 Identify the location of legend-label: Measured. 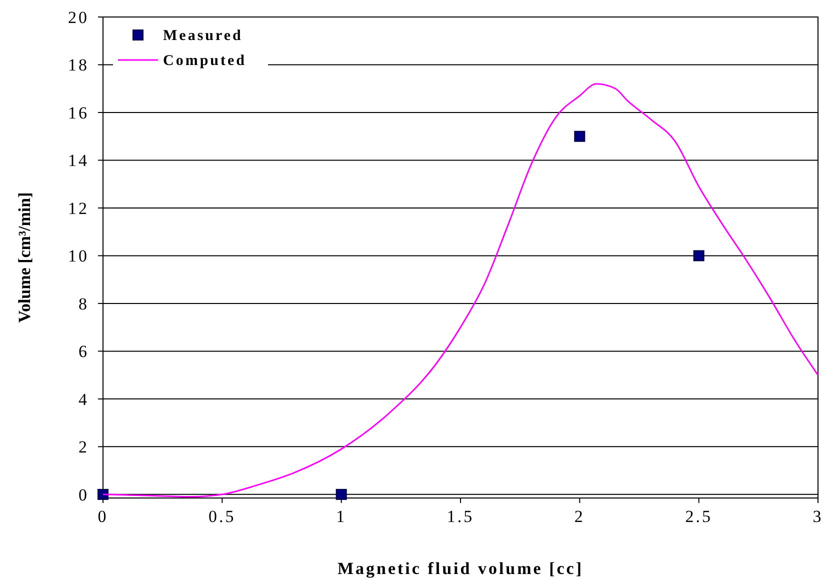
(203, 36).